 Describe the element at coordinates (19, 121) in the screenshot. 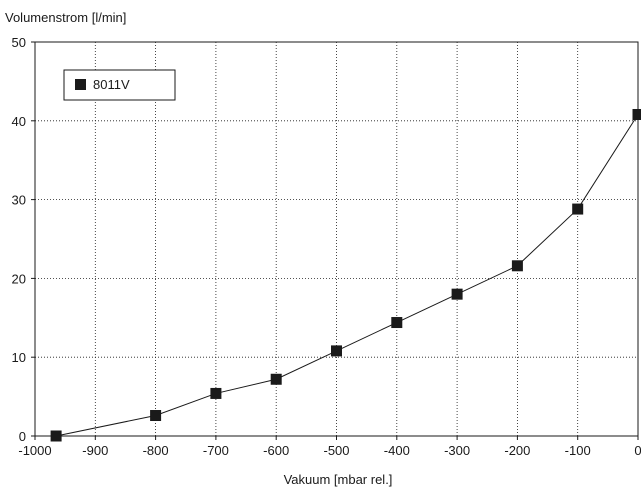

I see `y-tick-label: 40` at that location.